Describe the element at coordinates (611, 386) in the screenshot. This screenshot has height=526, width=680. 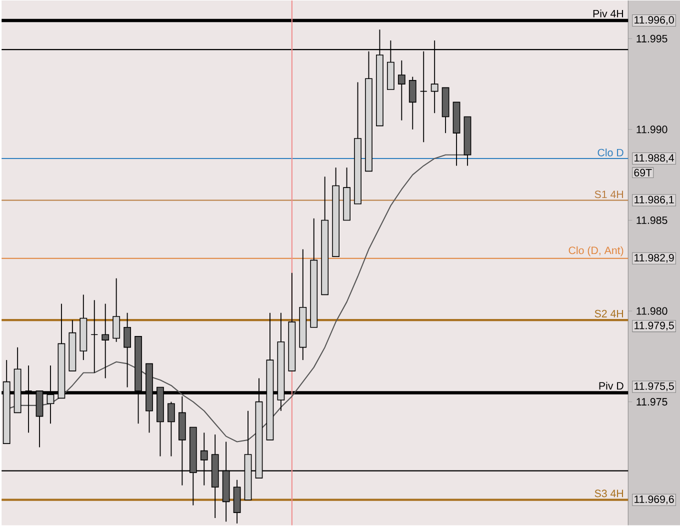
I see `ref-line-label: Piv D` at that location.